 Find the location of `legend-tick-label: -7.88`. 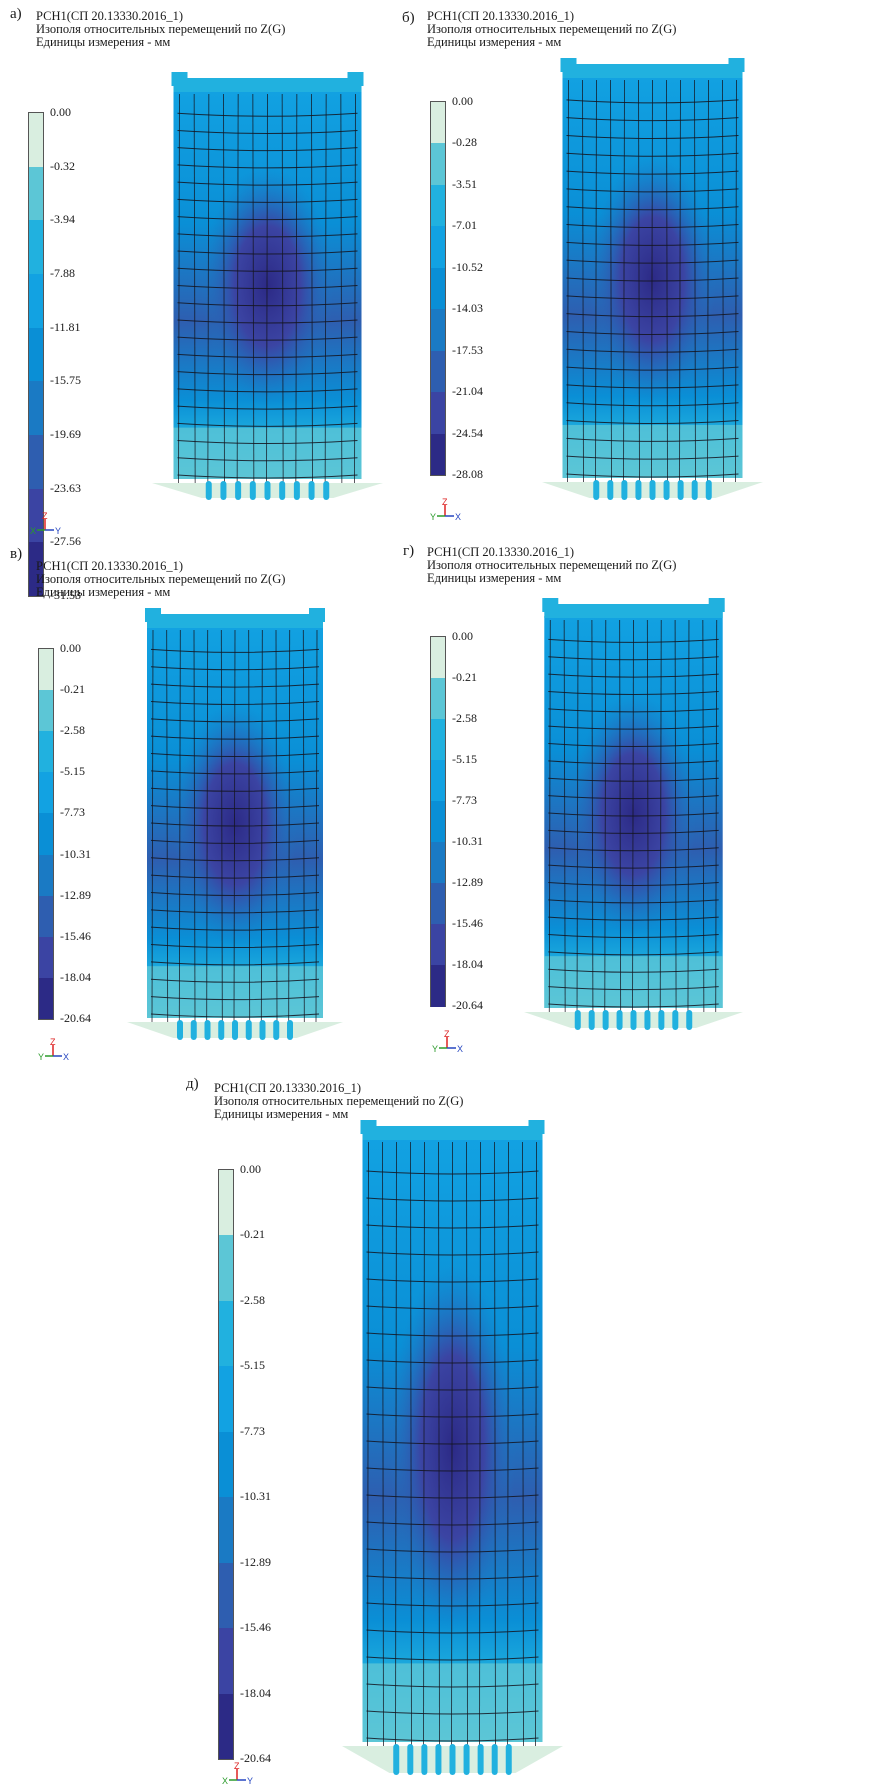

legend-tick-label: -7.88 is located at coordinates (62, 273).